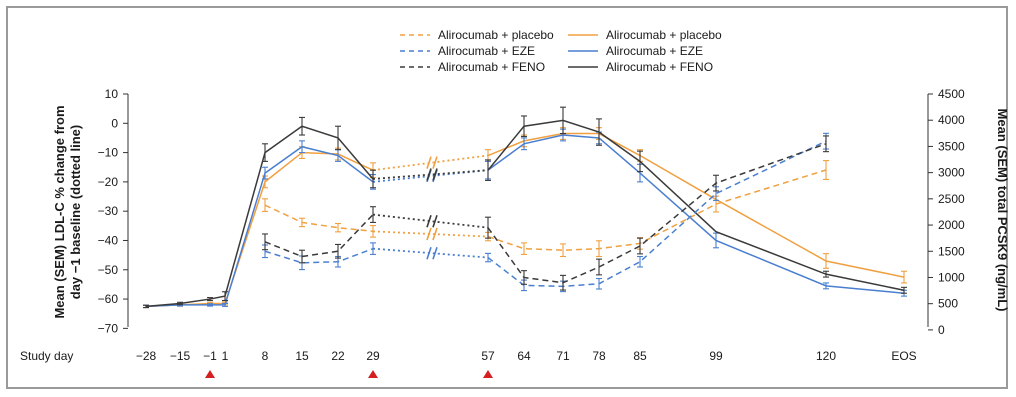  I want to click on left-y-axis-title-line2: day −1 baseline (dotted line), so click(75, 212).